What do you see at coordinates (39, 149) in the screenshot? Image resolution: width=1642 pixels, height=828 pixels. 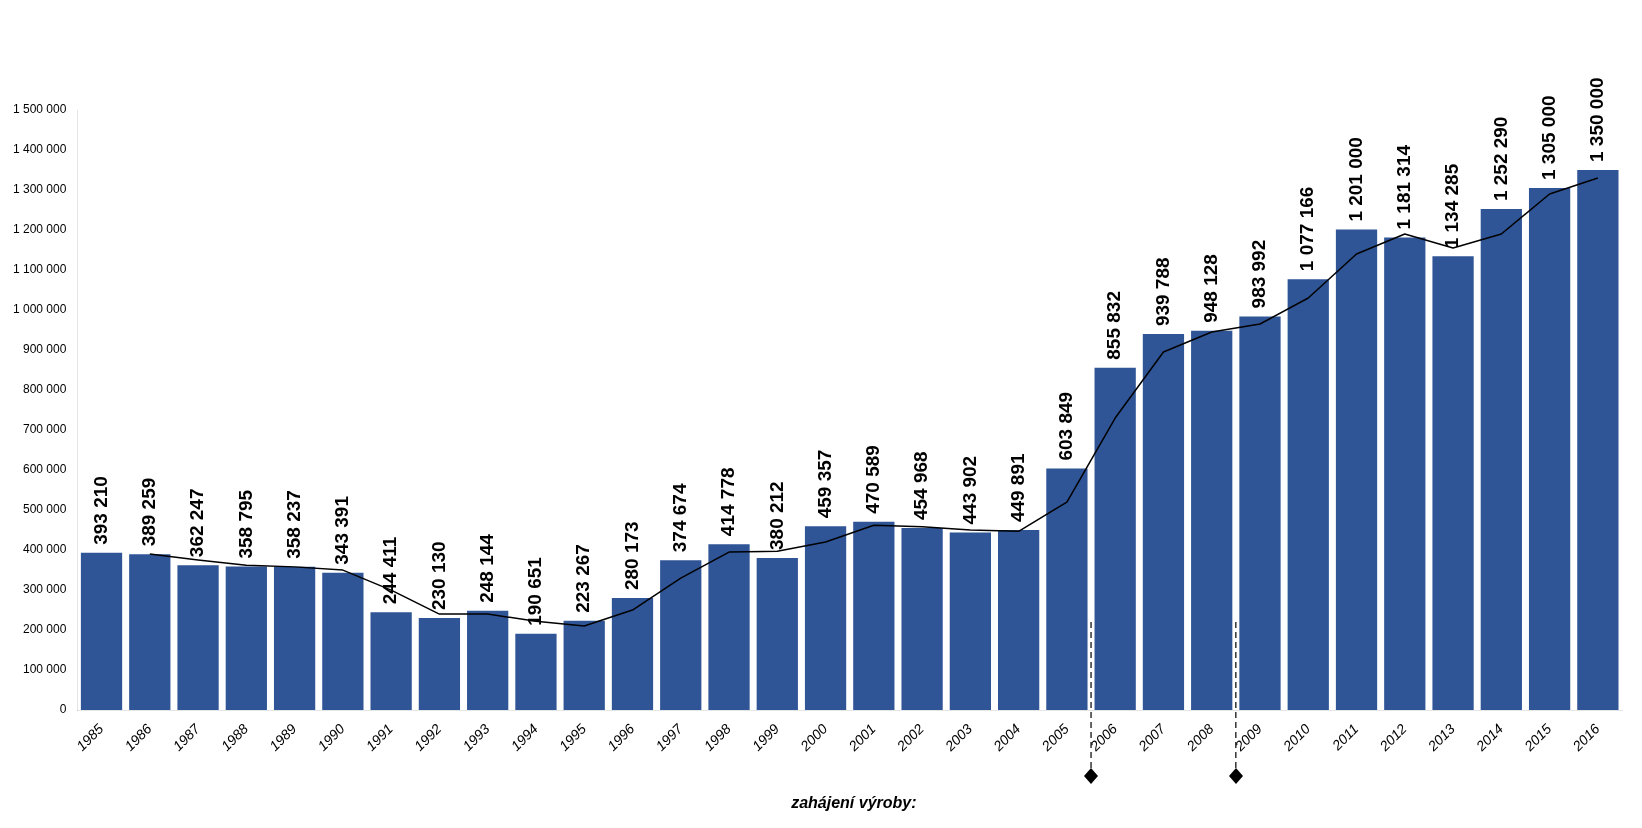 I see `y-tick-label: 1 400 000` at bounding box center [39, 149].